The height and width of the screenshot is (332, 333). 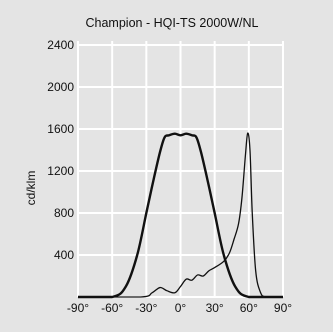 What do you see at coordinates (215, 308) in the screenshot?
I see `x-tick-label: 30°` at bounding box center [215, 308].